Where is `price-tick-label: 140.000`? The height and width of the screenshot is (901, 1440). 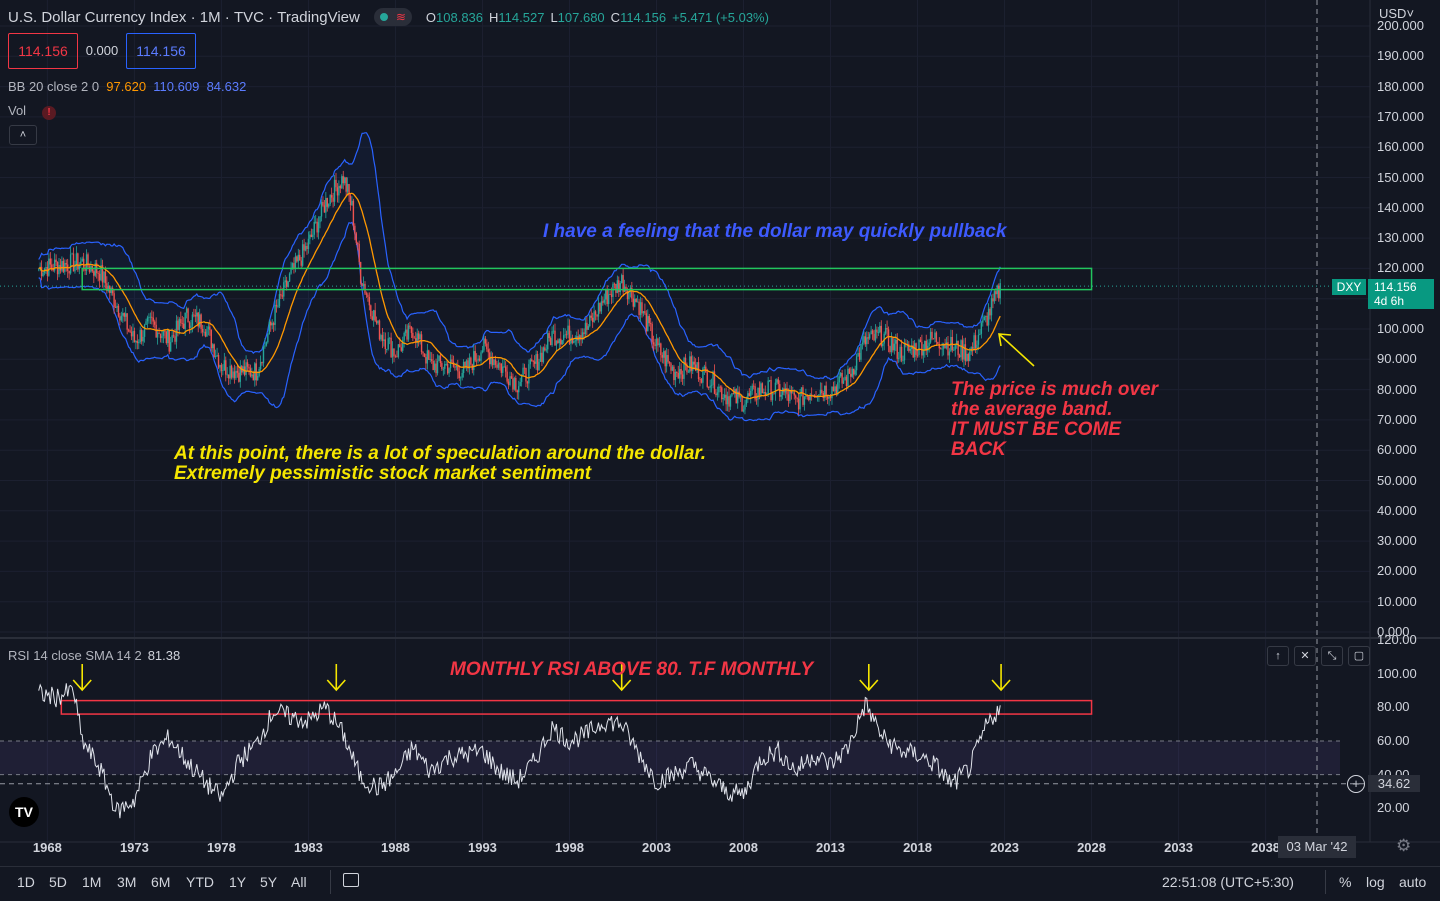
price-tick-label: 140.000 is located at coordinates (1400, 207).